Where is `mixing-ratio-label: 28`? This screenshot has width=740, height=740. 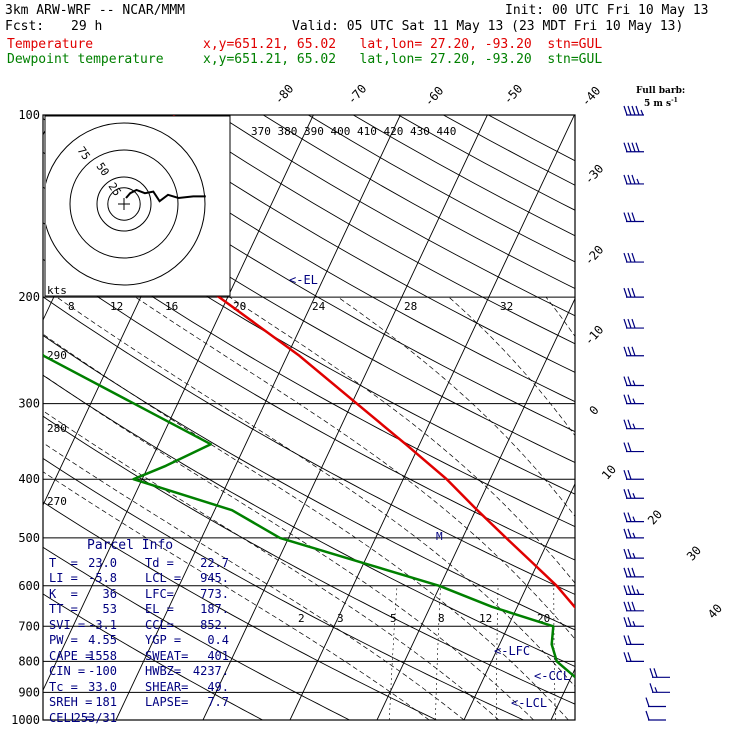
mixing-ratio-label: 28 is located at coordinates (410, 306).